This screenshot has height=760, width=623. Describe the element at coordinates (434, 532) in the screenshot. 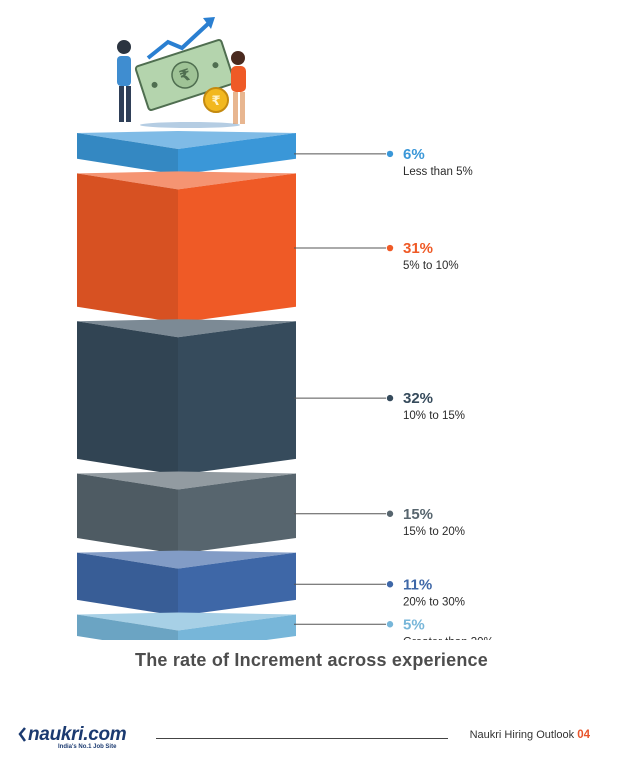

I see `category-label: 15% to 20%` at that location.